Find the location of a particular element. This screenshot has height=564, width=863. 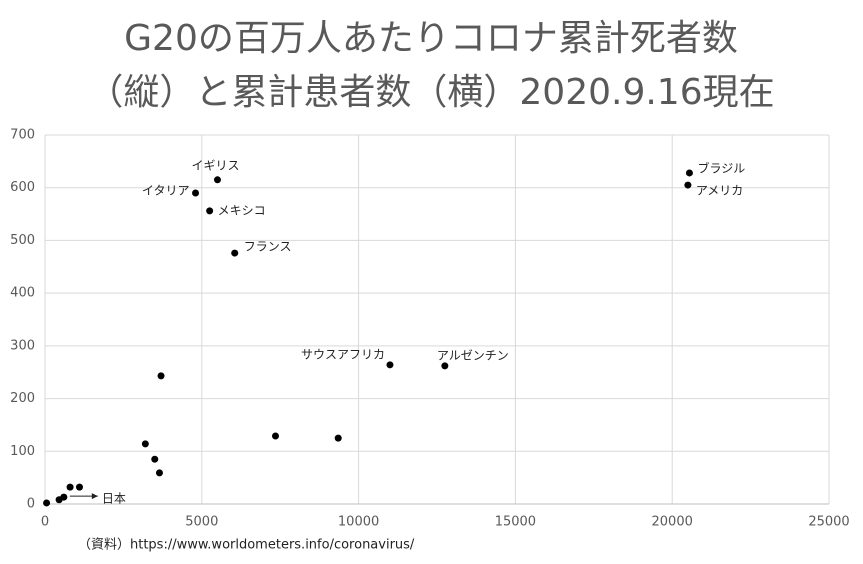

y-tick-label: 500 is located at coordinates (22, 240).